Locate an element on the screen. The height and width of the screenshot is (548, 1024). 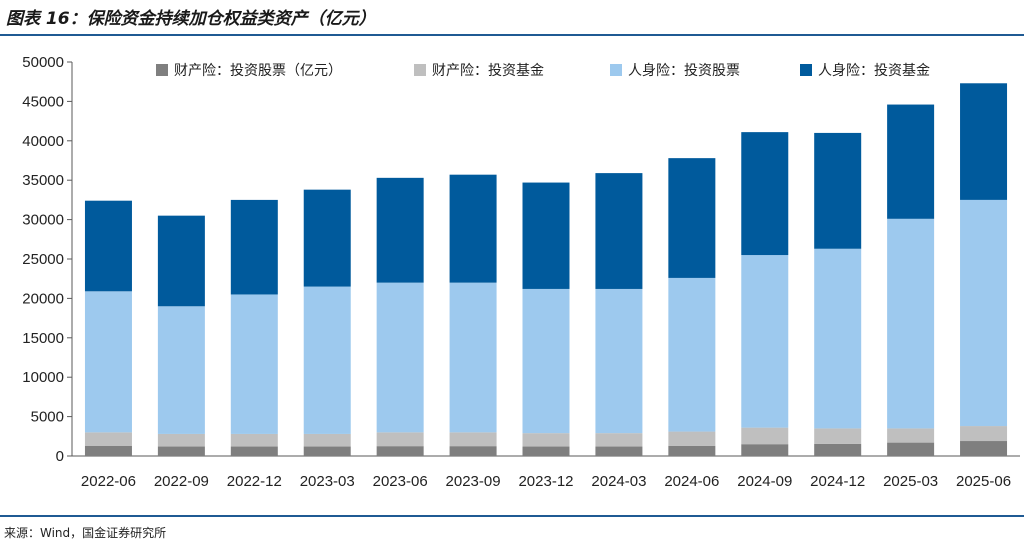
x-tick-label: 2024-09 is located at coordinates (764, 481).